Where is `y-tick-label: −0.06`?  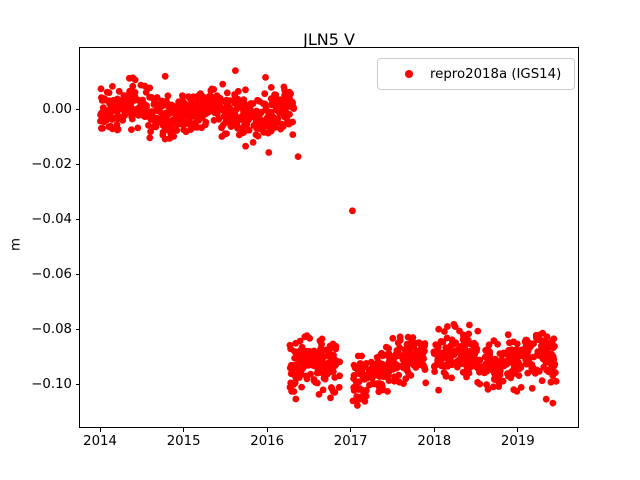 y-tick-label: −0.06 is located at coordinates (51, 274).